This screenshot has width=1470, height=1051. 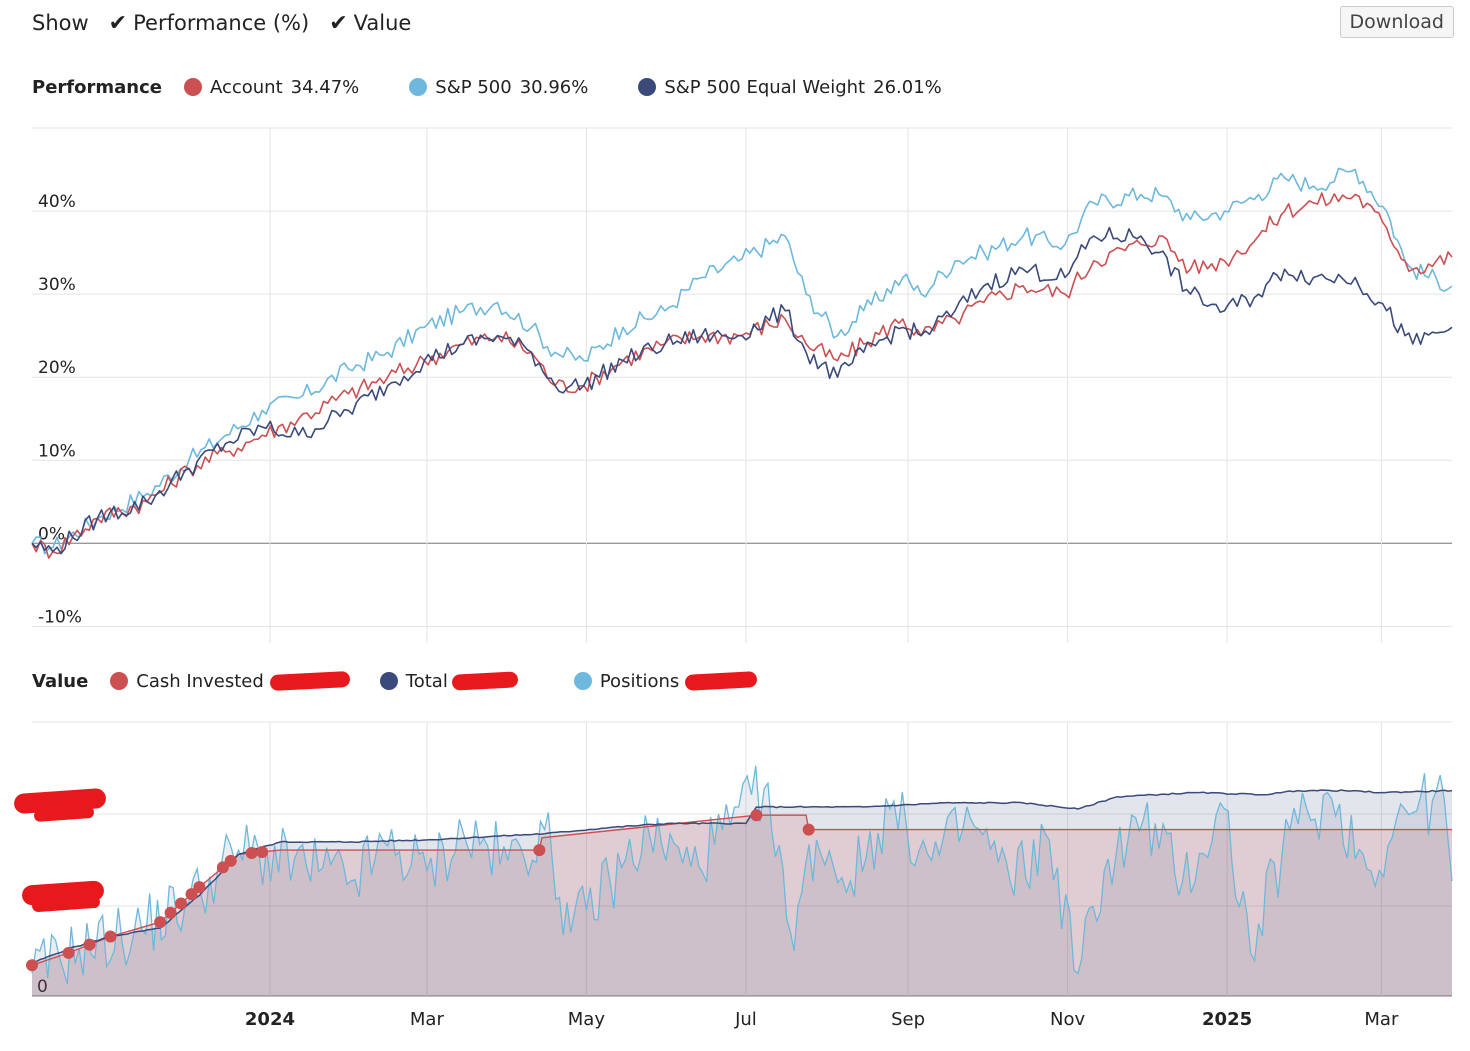 What do you see at coordinates (57, 451) in the screenshot?
I see `y-tick-label: 10%` at bounding box center [57, 451].